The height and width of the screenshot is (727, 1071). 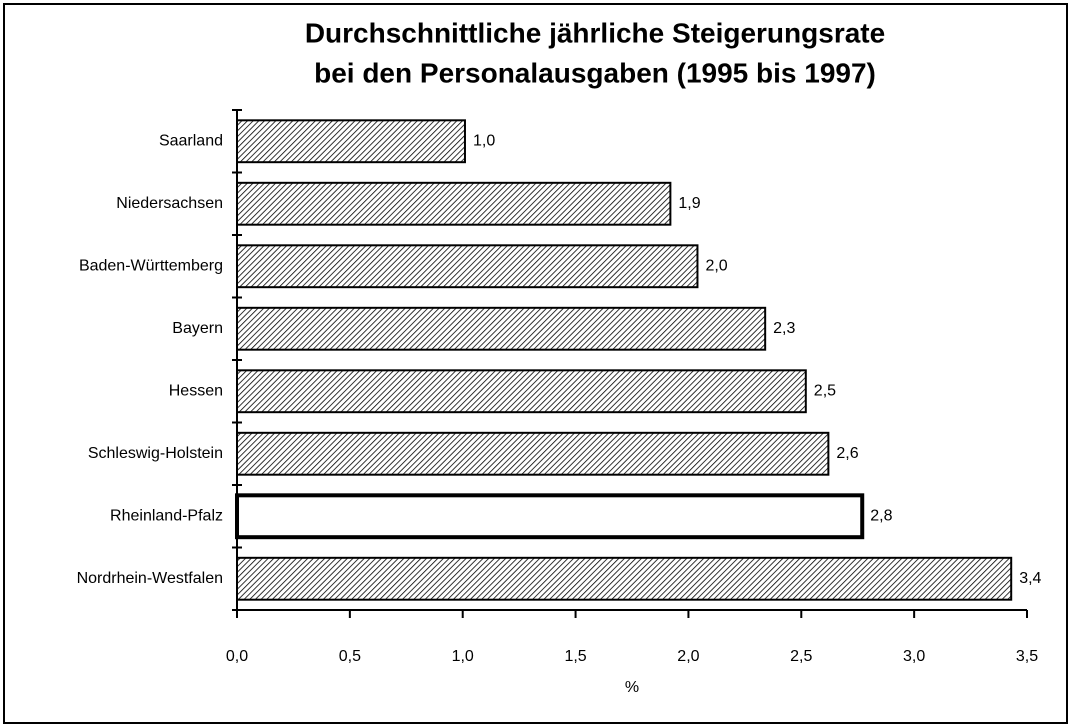 What do you see at coordinates (484, 140) in the screenshot?
I see `data-label: 1,0` at bounding box center [484, 140].